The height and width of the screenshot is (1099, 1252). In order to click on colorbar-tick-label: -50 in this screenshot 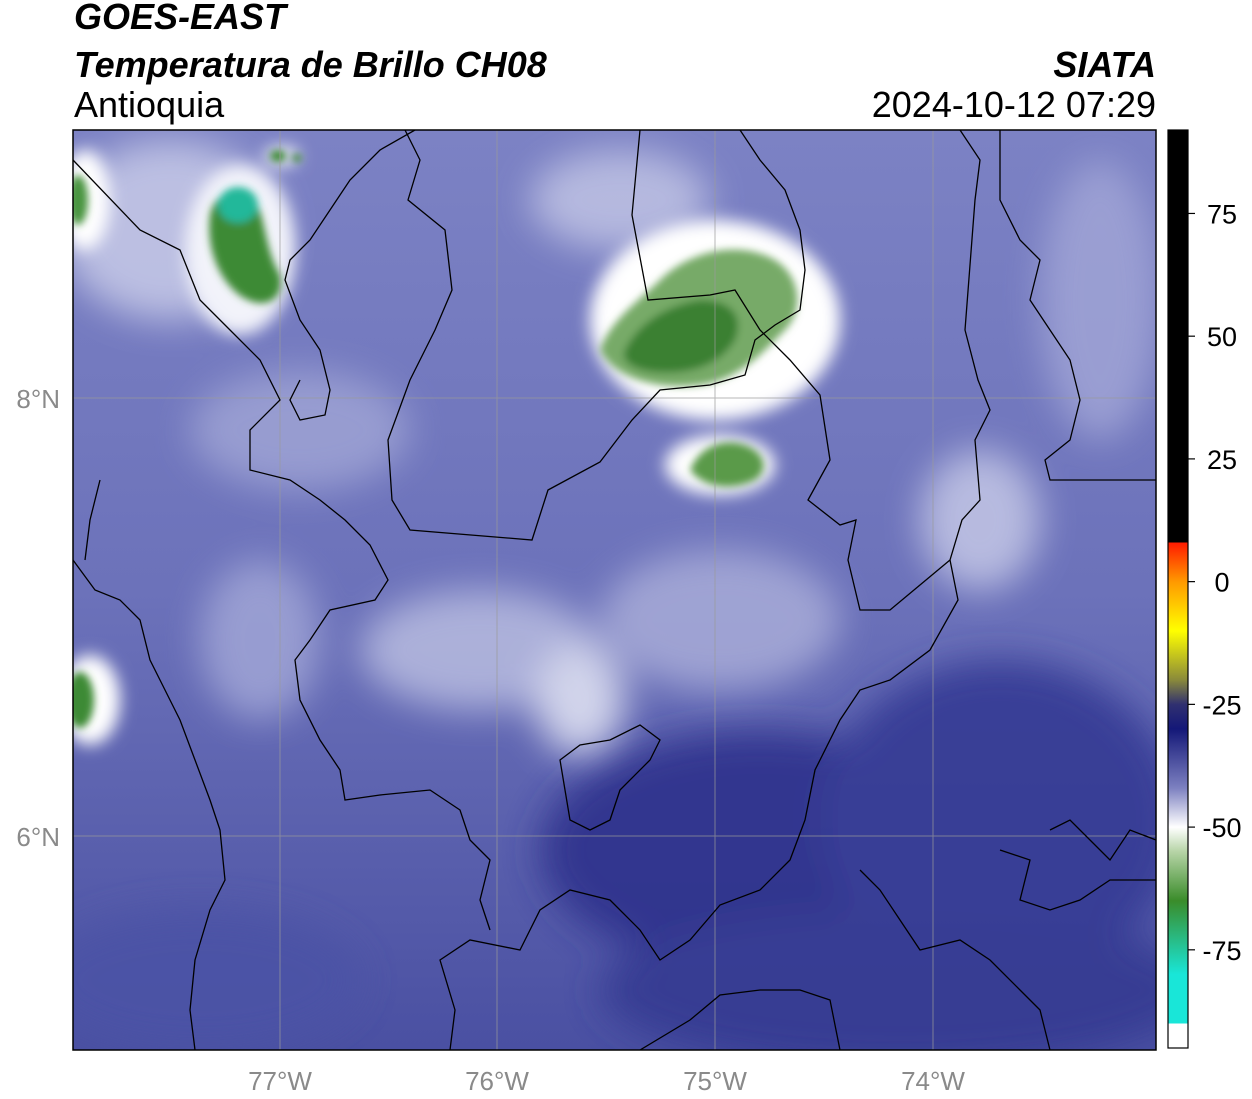, I will do `click(1221, 828)`.